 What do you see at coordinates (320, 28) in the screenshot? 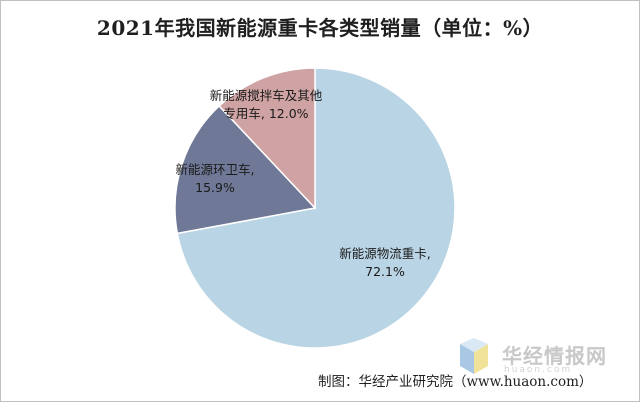
I see `chart-title: 2021年我国新能源重卡各类型销量（单位：%）` at bounding box center [320, 28].